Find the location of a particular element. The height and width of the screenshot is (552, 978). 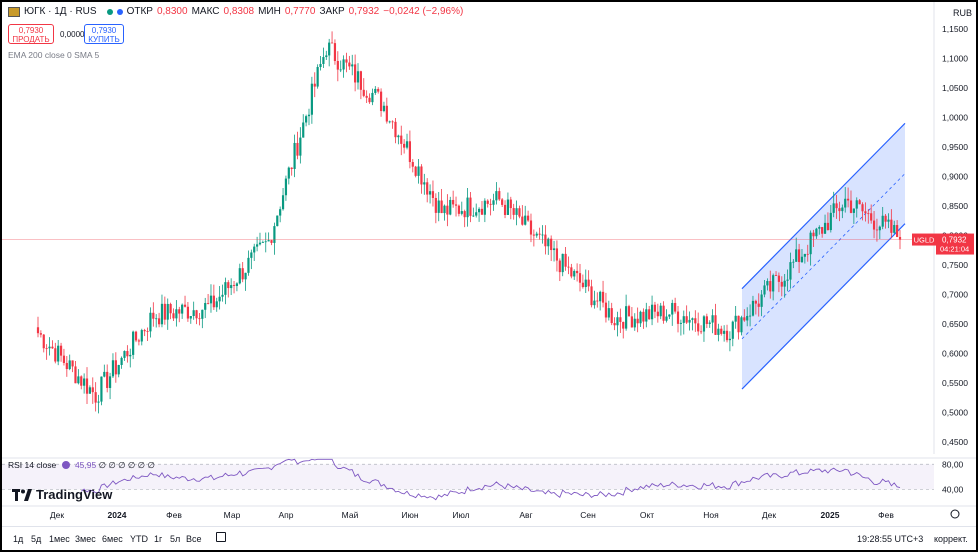

low-value: 0,7770 is located at coordinates (300, 11).